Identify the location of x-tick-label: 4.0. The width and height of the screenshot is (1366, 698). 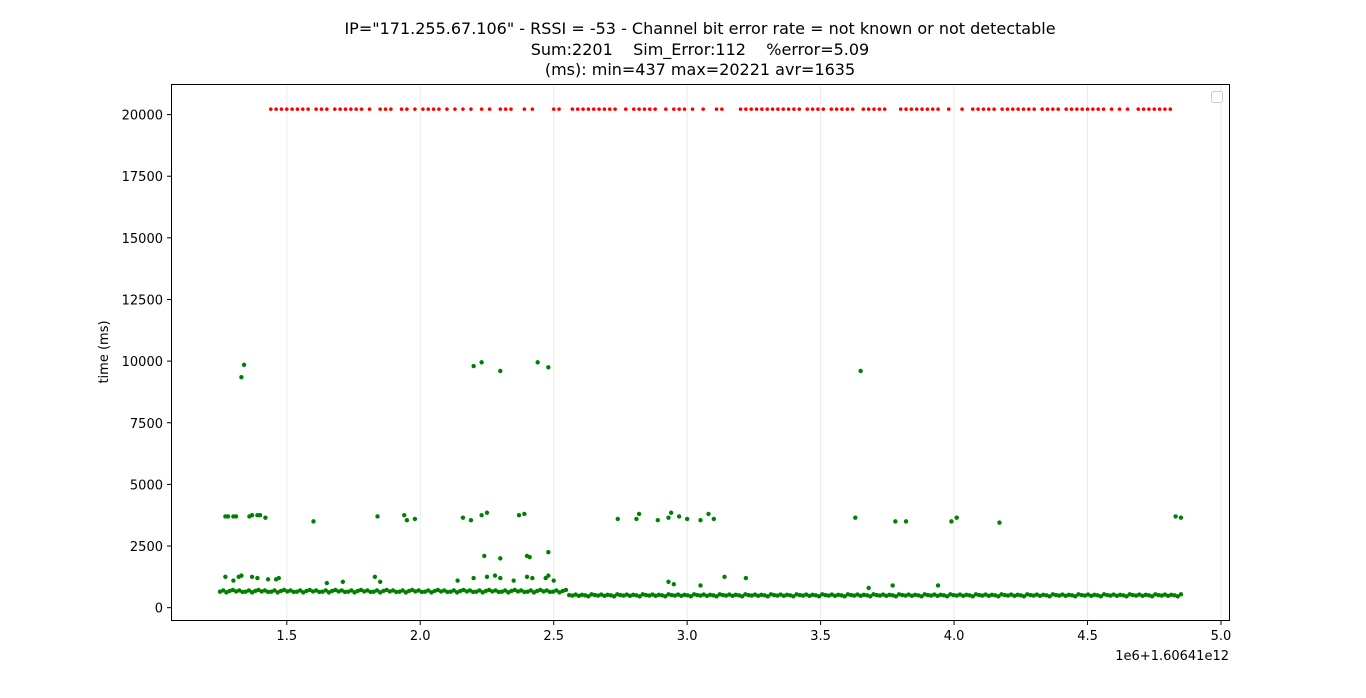
(954, 636).